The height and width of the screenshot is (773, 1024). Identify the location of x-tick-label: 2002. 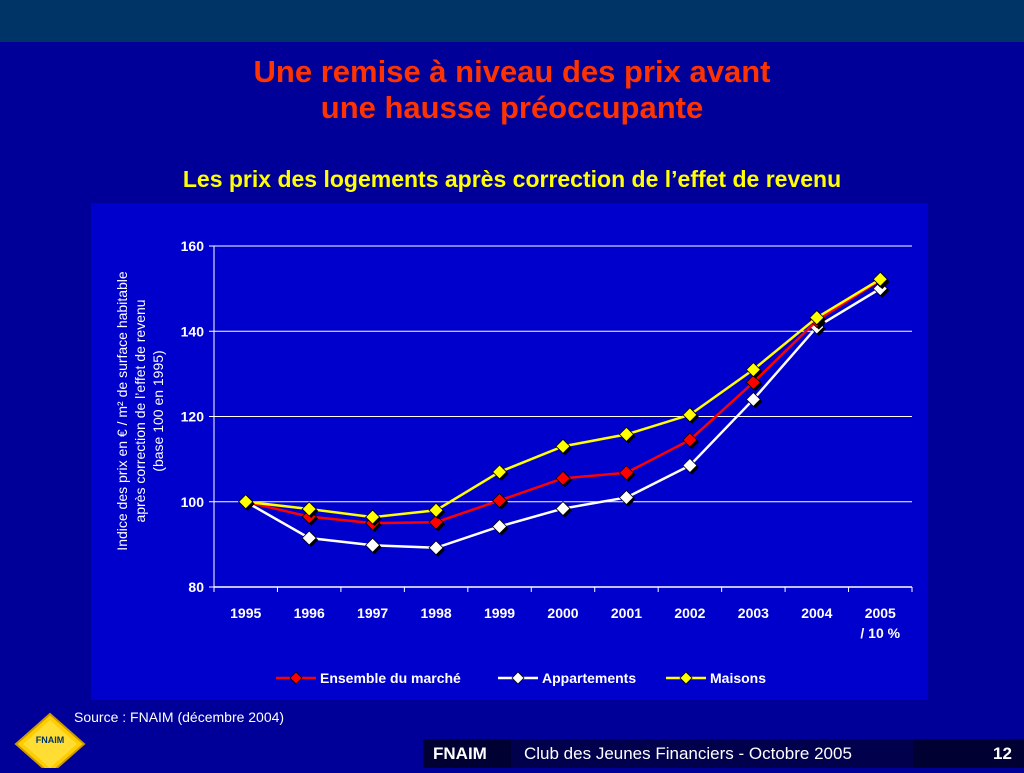
(689, 613).